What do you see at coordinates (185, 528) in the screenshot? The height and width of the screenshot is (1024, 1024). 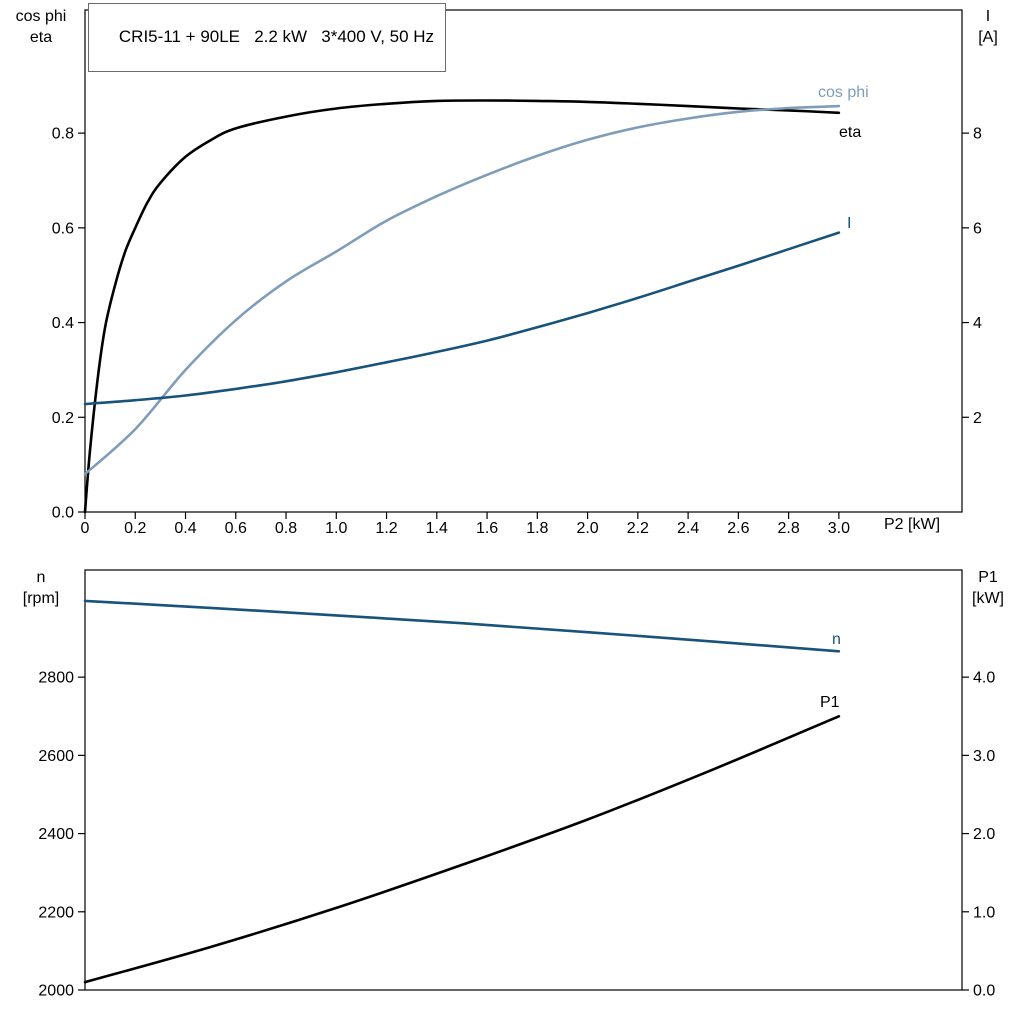 I see `x-tick-label: 0.4` at bounding box center [185, 528].